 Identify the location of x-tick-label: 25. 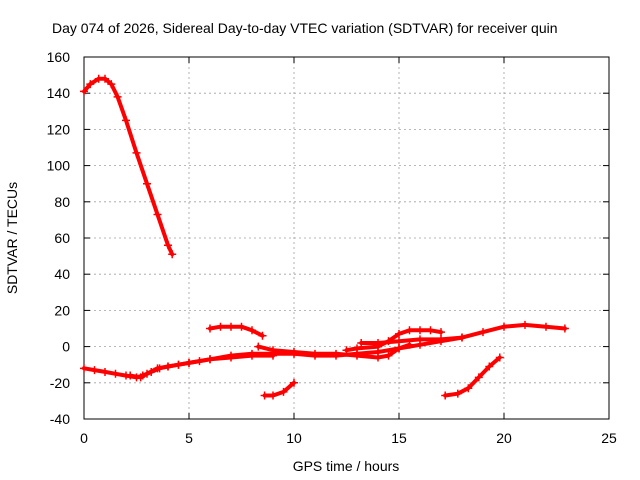
(609, 438).